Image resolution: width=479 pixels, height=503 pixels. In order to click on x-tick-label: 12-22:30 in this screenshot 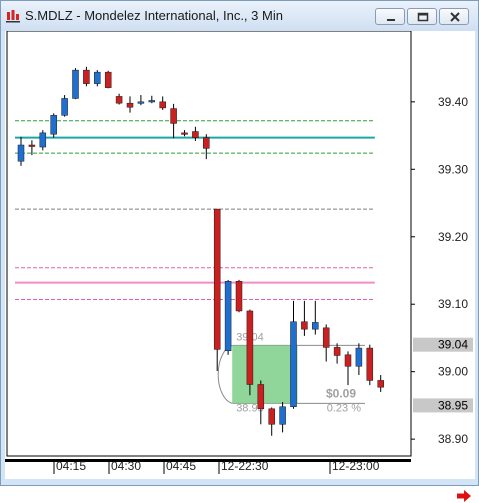, I will do `click(245, 466)`.